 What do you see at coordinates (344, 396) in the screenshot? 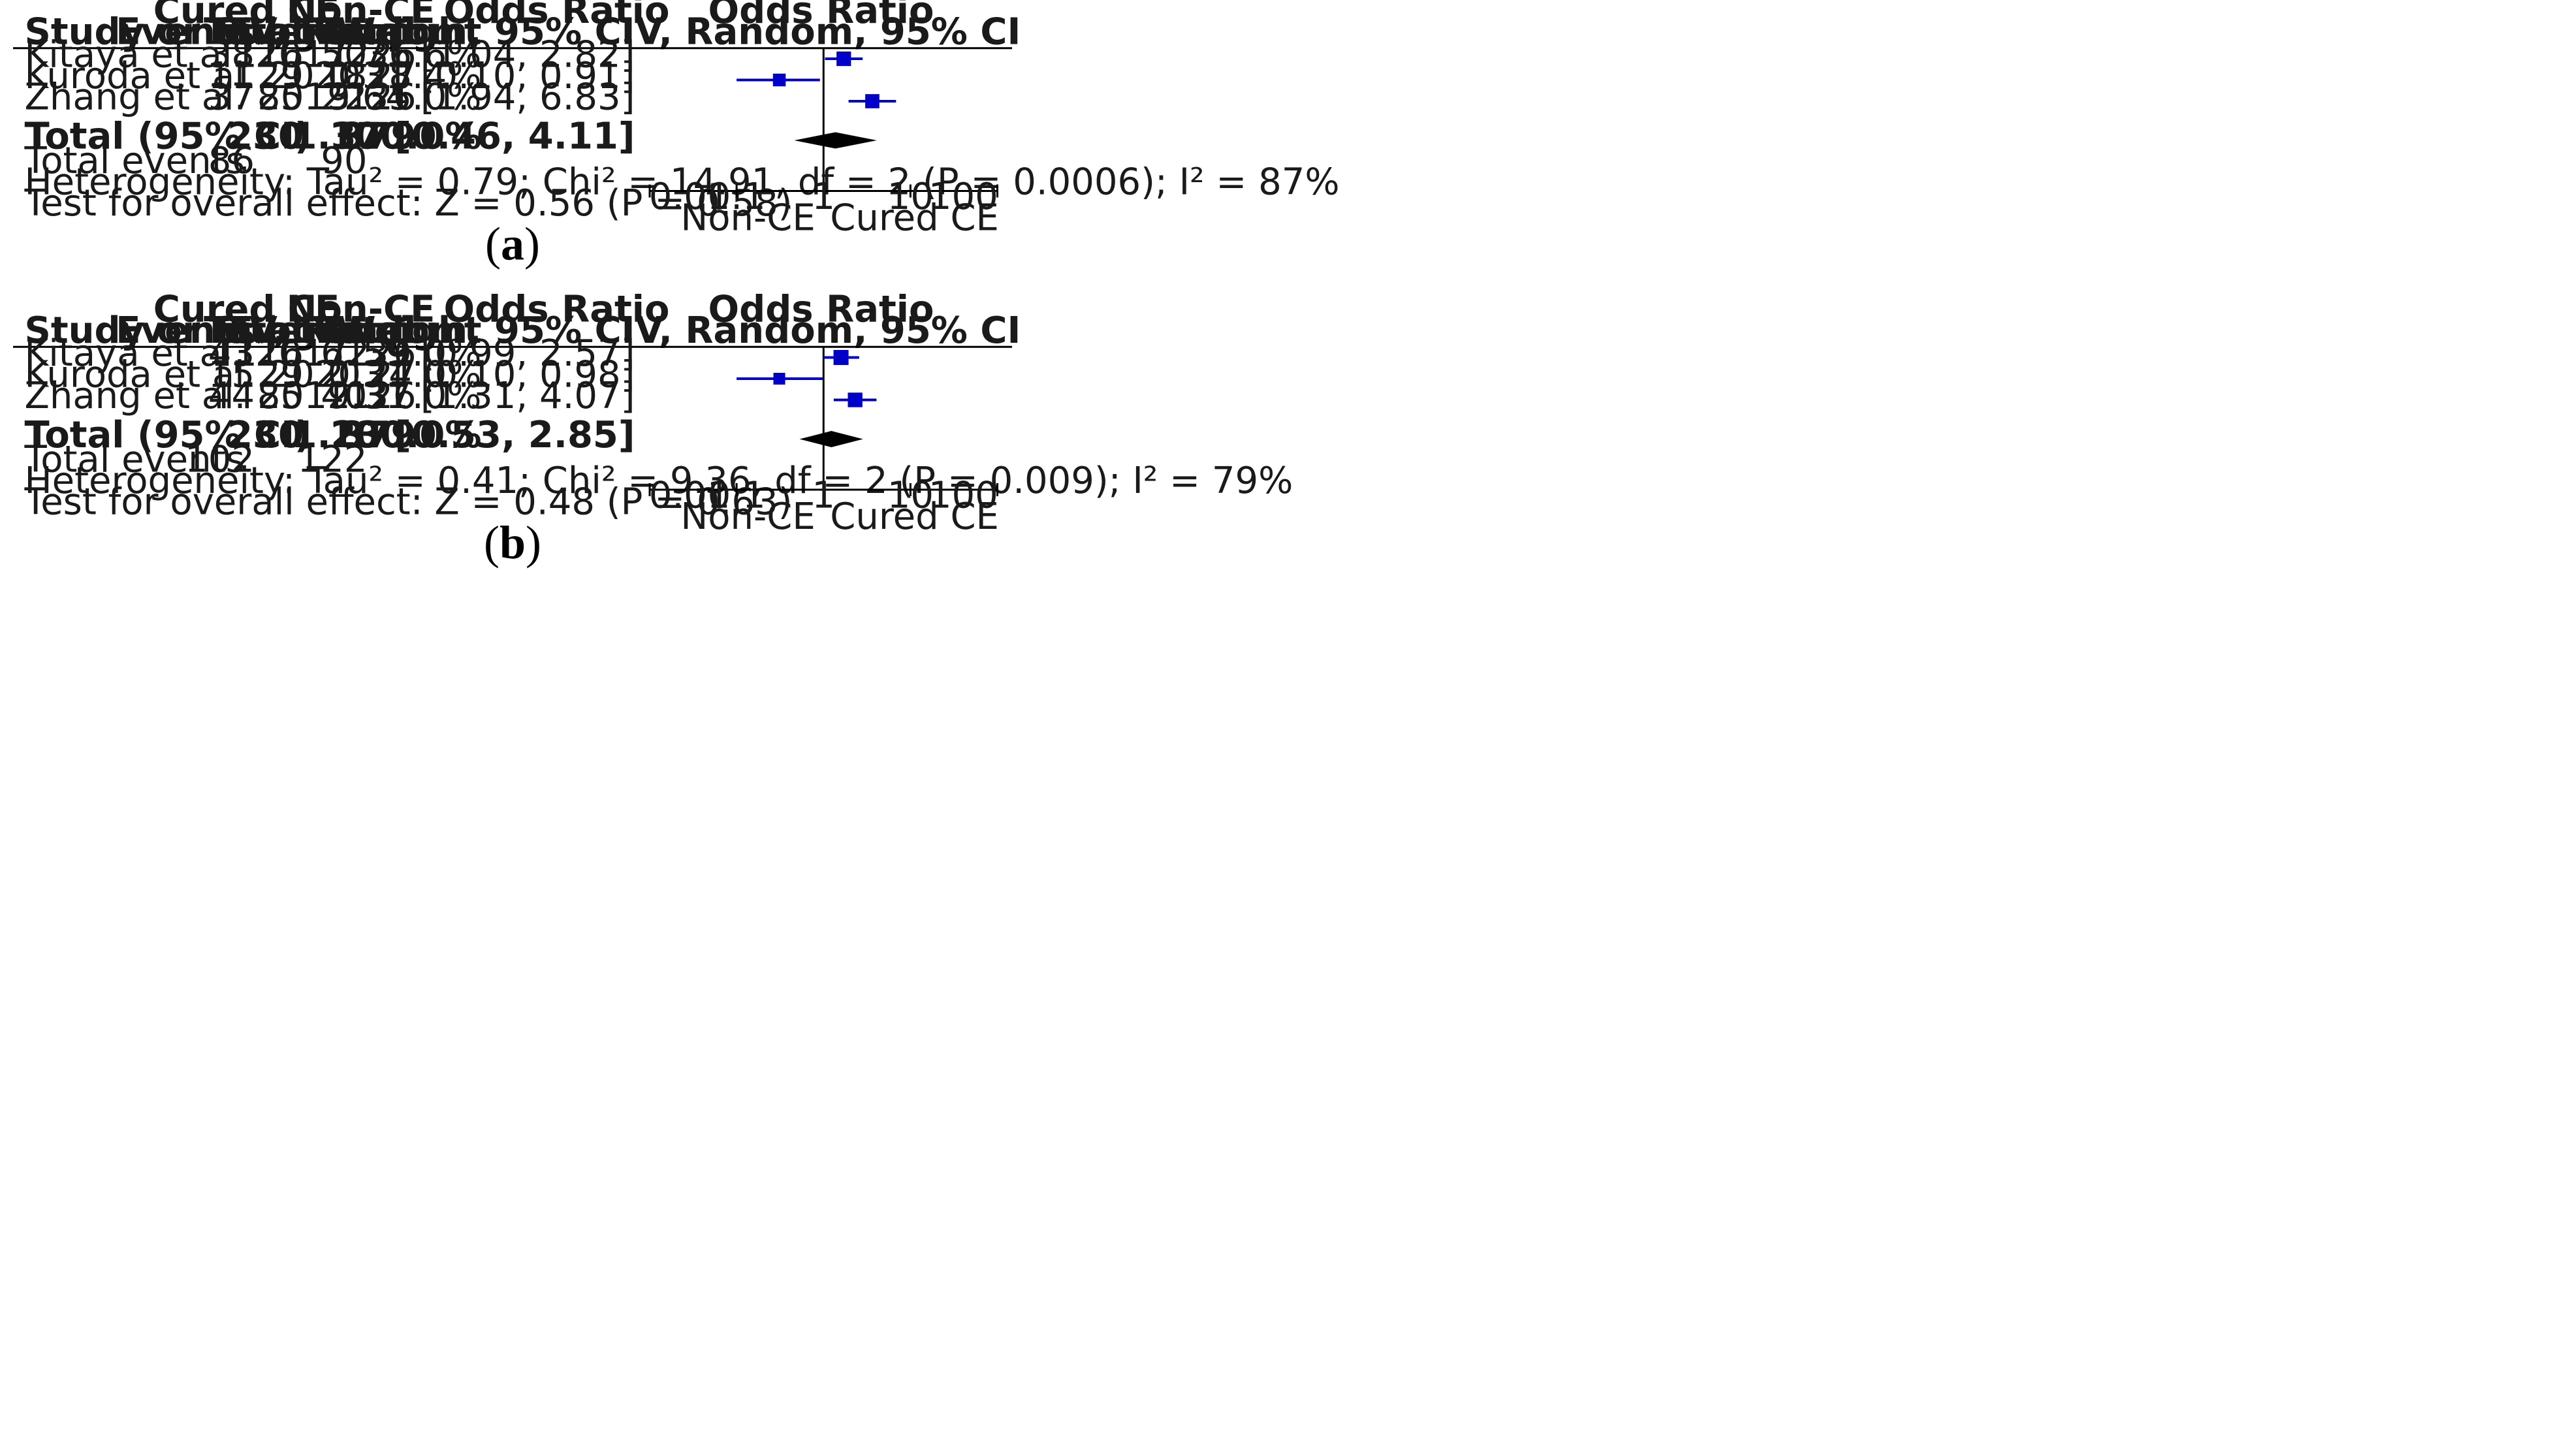
I see `events-group2: 40` at bounding box center [344, 396].